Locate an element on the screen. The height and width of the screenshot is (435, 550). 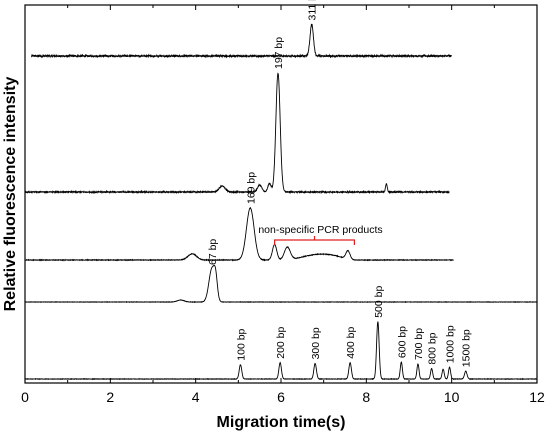
x-tick-label: 0 is located at coordinates (25, 397).